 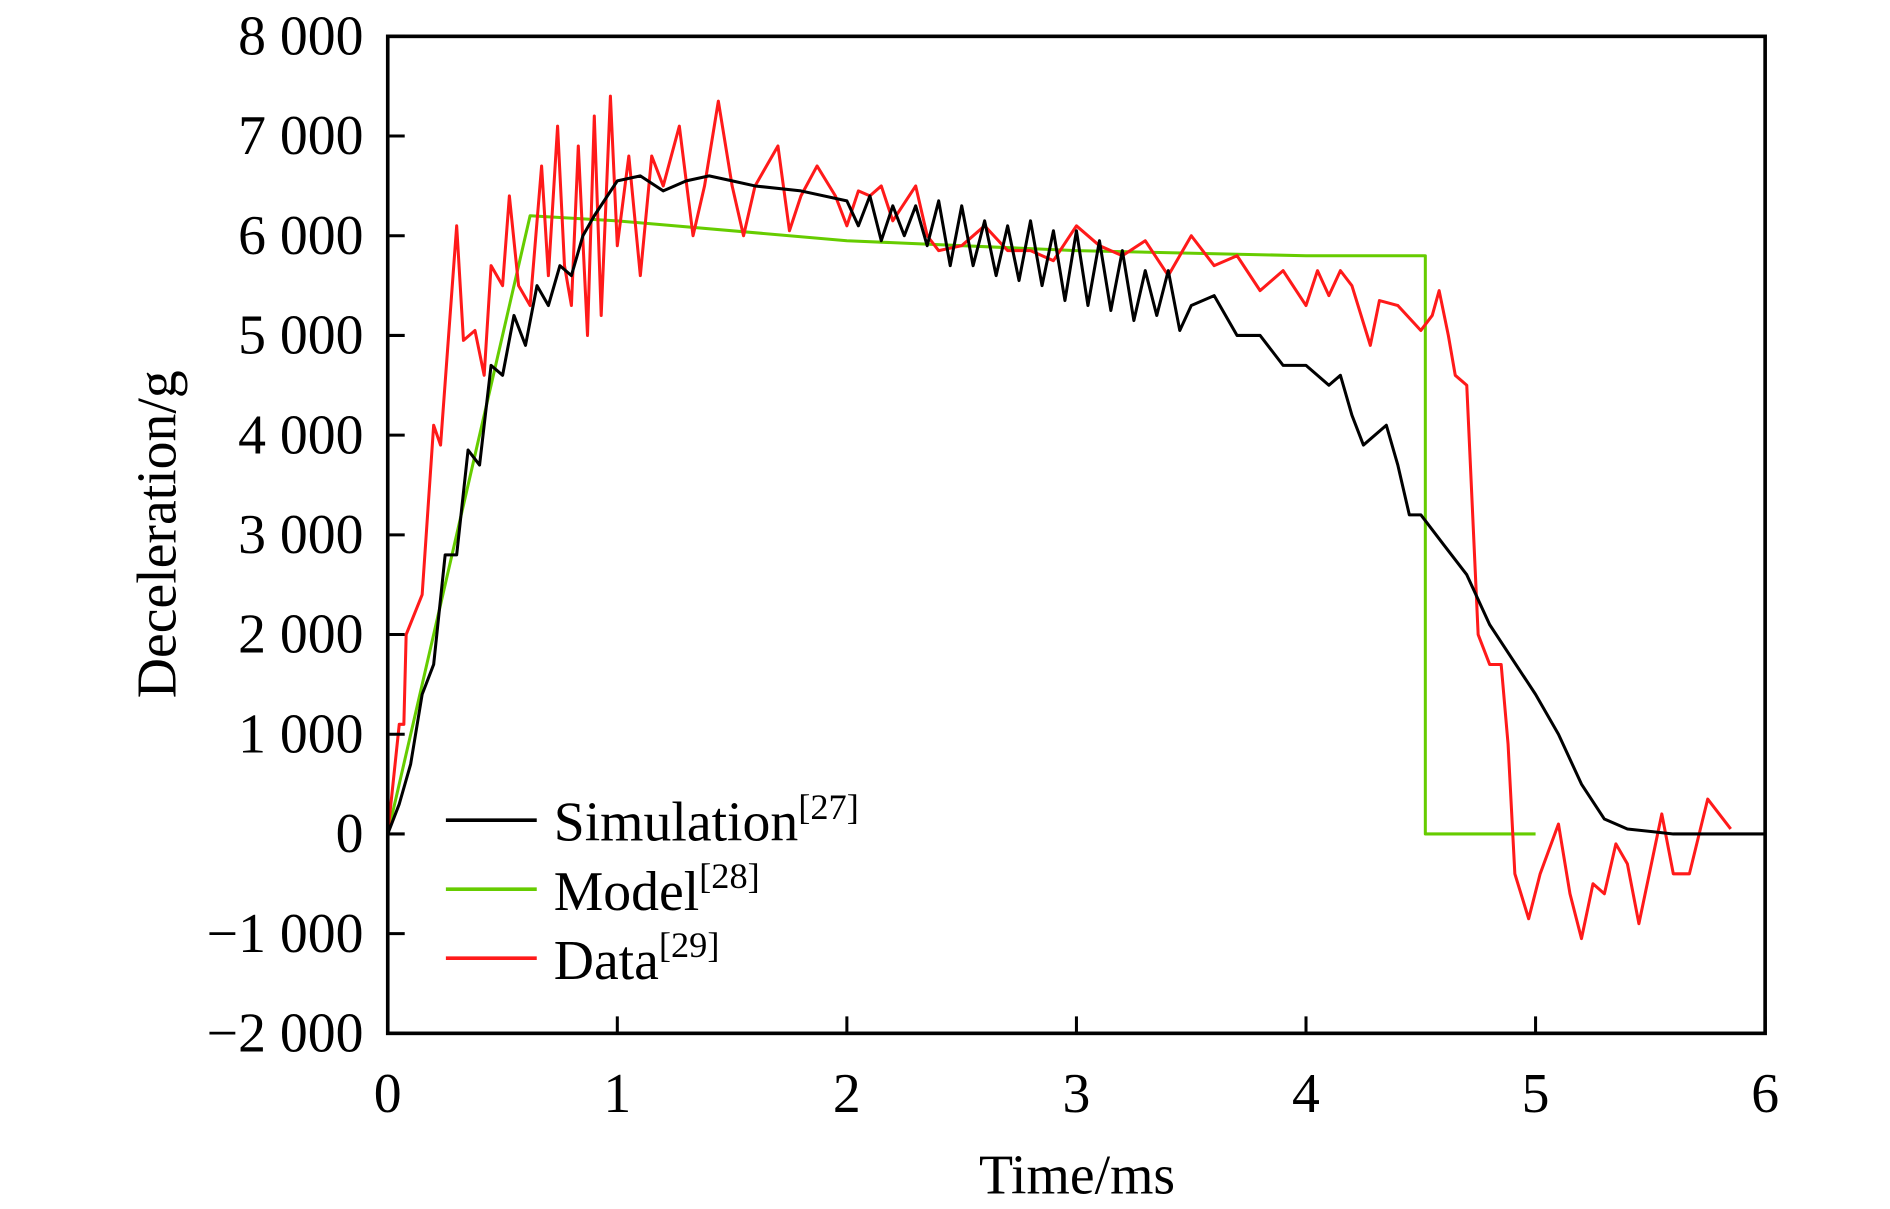 What do you see at coordinates (1077, 1175) in the screenshot?
I see `x-axis-label: Time/ms` at bounding box center [1077, 1175].